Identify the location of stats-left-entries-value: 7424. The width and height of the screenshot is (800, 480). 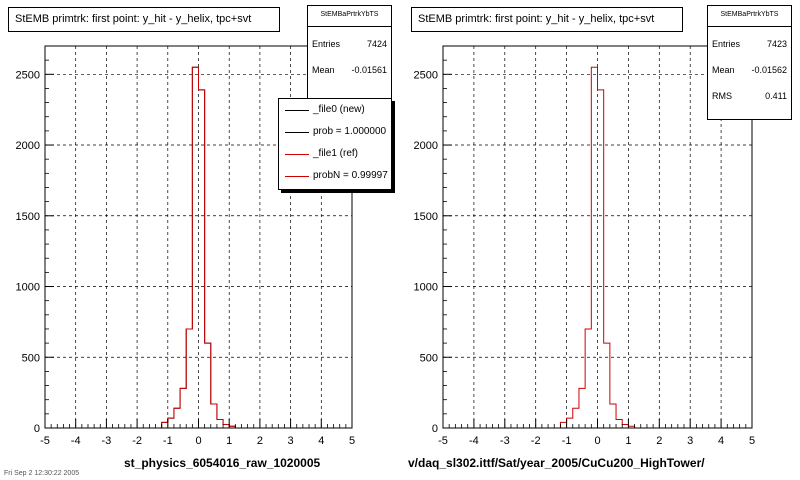
(376, 44).